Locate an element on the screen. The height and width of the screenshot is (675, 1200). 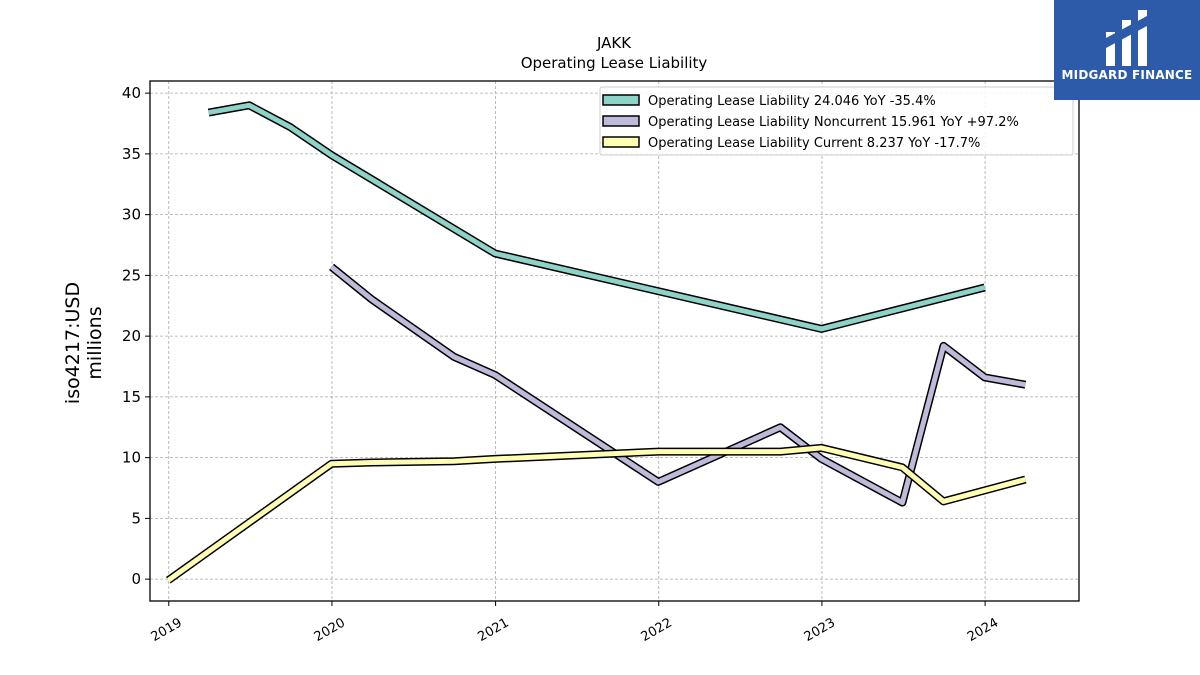
y-tick-label: 25 is located at coordinates (131, 275).